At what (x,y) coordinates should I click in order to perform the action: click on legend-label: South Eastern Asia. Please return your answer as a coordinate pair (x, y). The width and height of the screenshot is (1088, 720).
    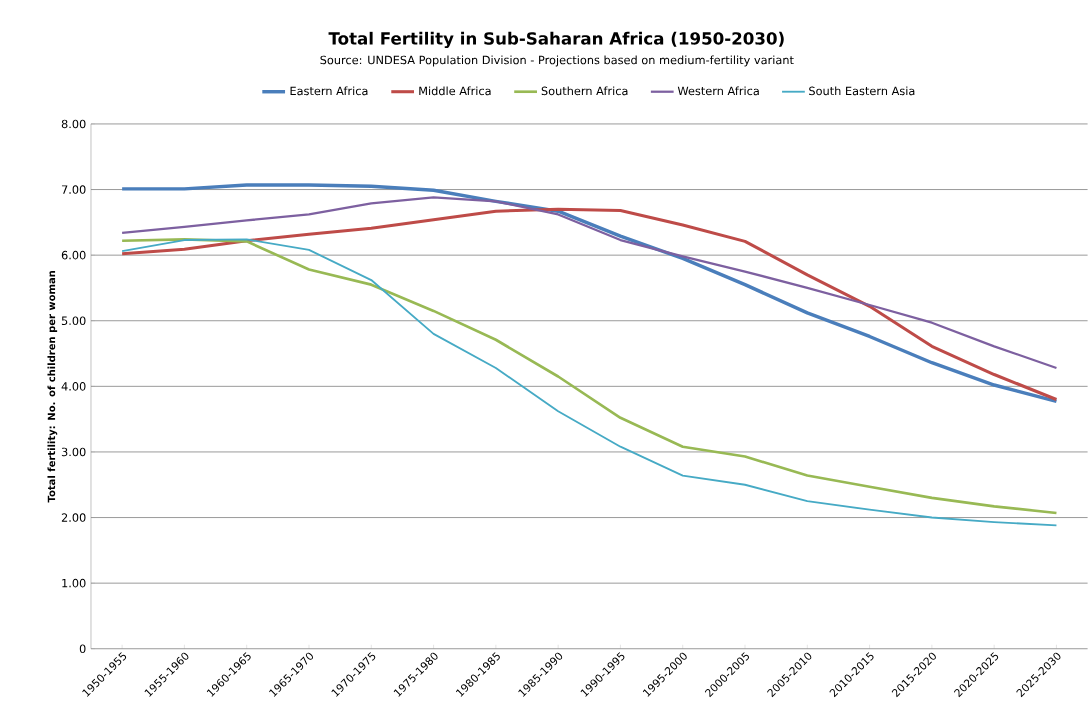
    Looking at the image, I should click on (862, 91).